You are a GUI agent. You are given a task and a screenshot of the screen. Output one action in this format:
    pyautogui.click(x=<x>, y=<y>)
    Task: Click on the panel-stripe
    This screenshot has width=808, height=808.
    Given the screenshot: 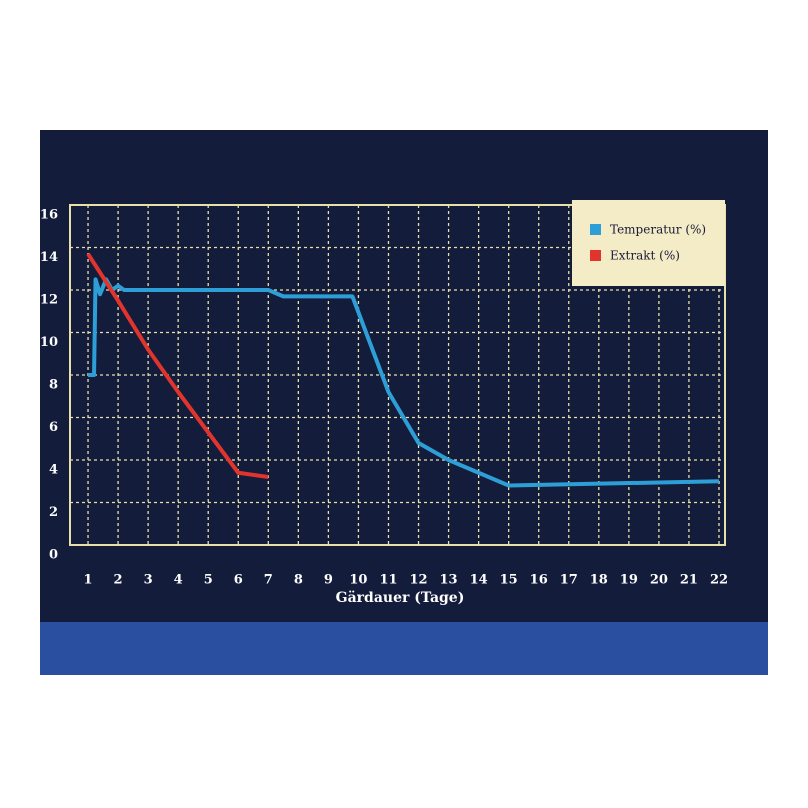 What is the action you would take?
    pyautogui.click(x=404, y=648)
    